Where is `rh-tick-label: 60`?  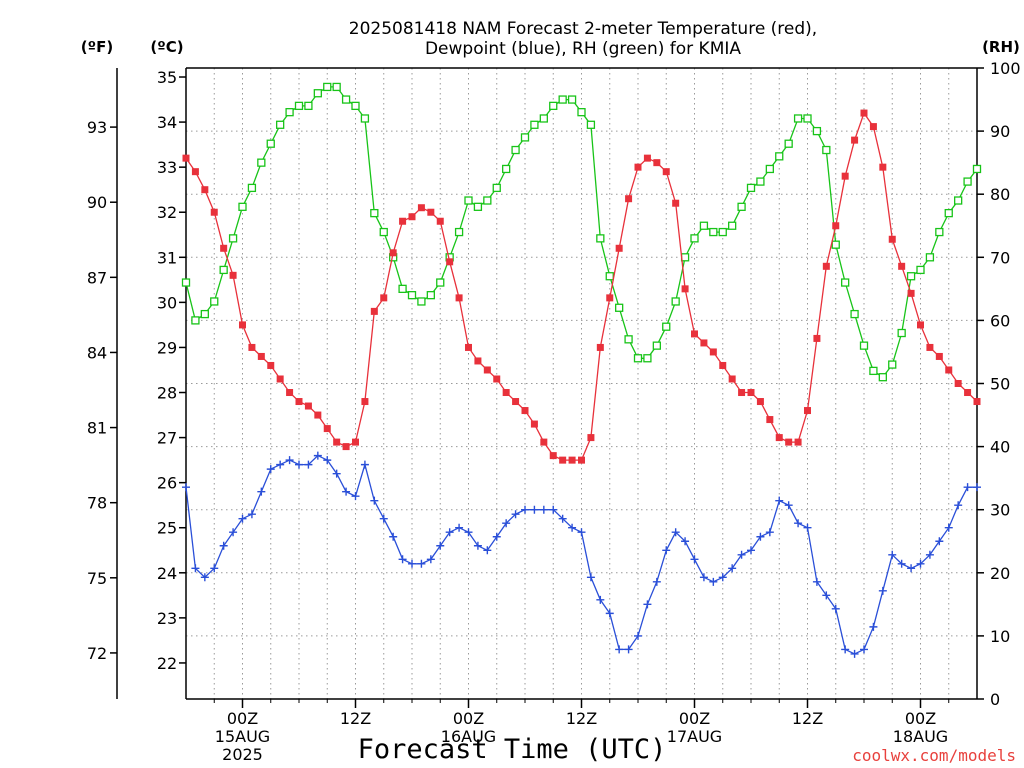
rh-tick-label: 60 is located at coordinates (1000, 320).